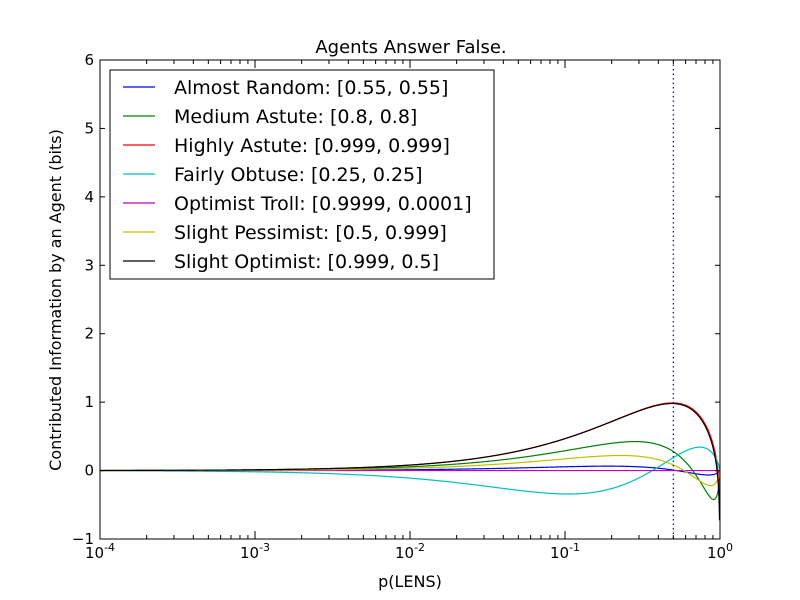  What do you see at coordinates (311, 88) in the screenshot?
I see `legend-label: Almost Random: [0.55, 0.55]` at bounding box center [311, 88].